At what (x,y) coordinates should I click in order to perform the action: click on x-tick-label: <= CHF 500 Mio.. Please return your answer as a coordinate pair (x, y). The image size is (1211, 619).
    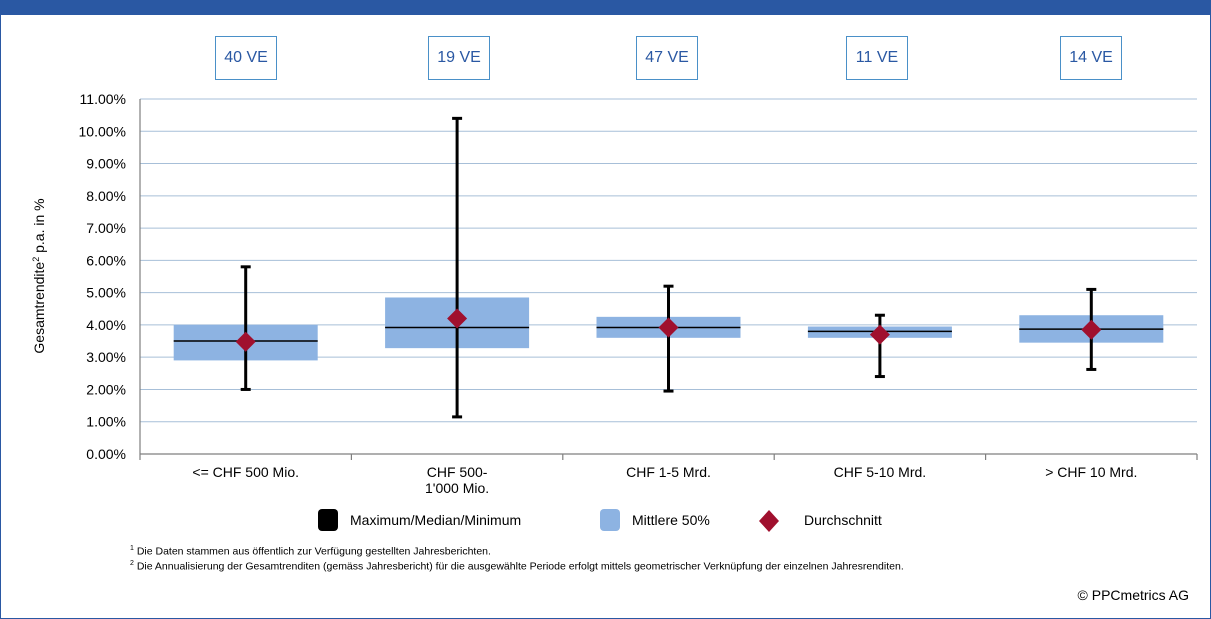
    Looking at the image, I should click on (245, 472).